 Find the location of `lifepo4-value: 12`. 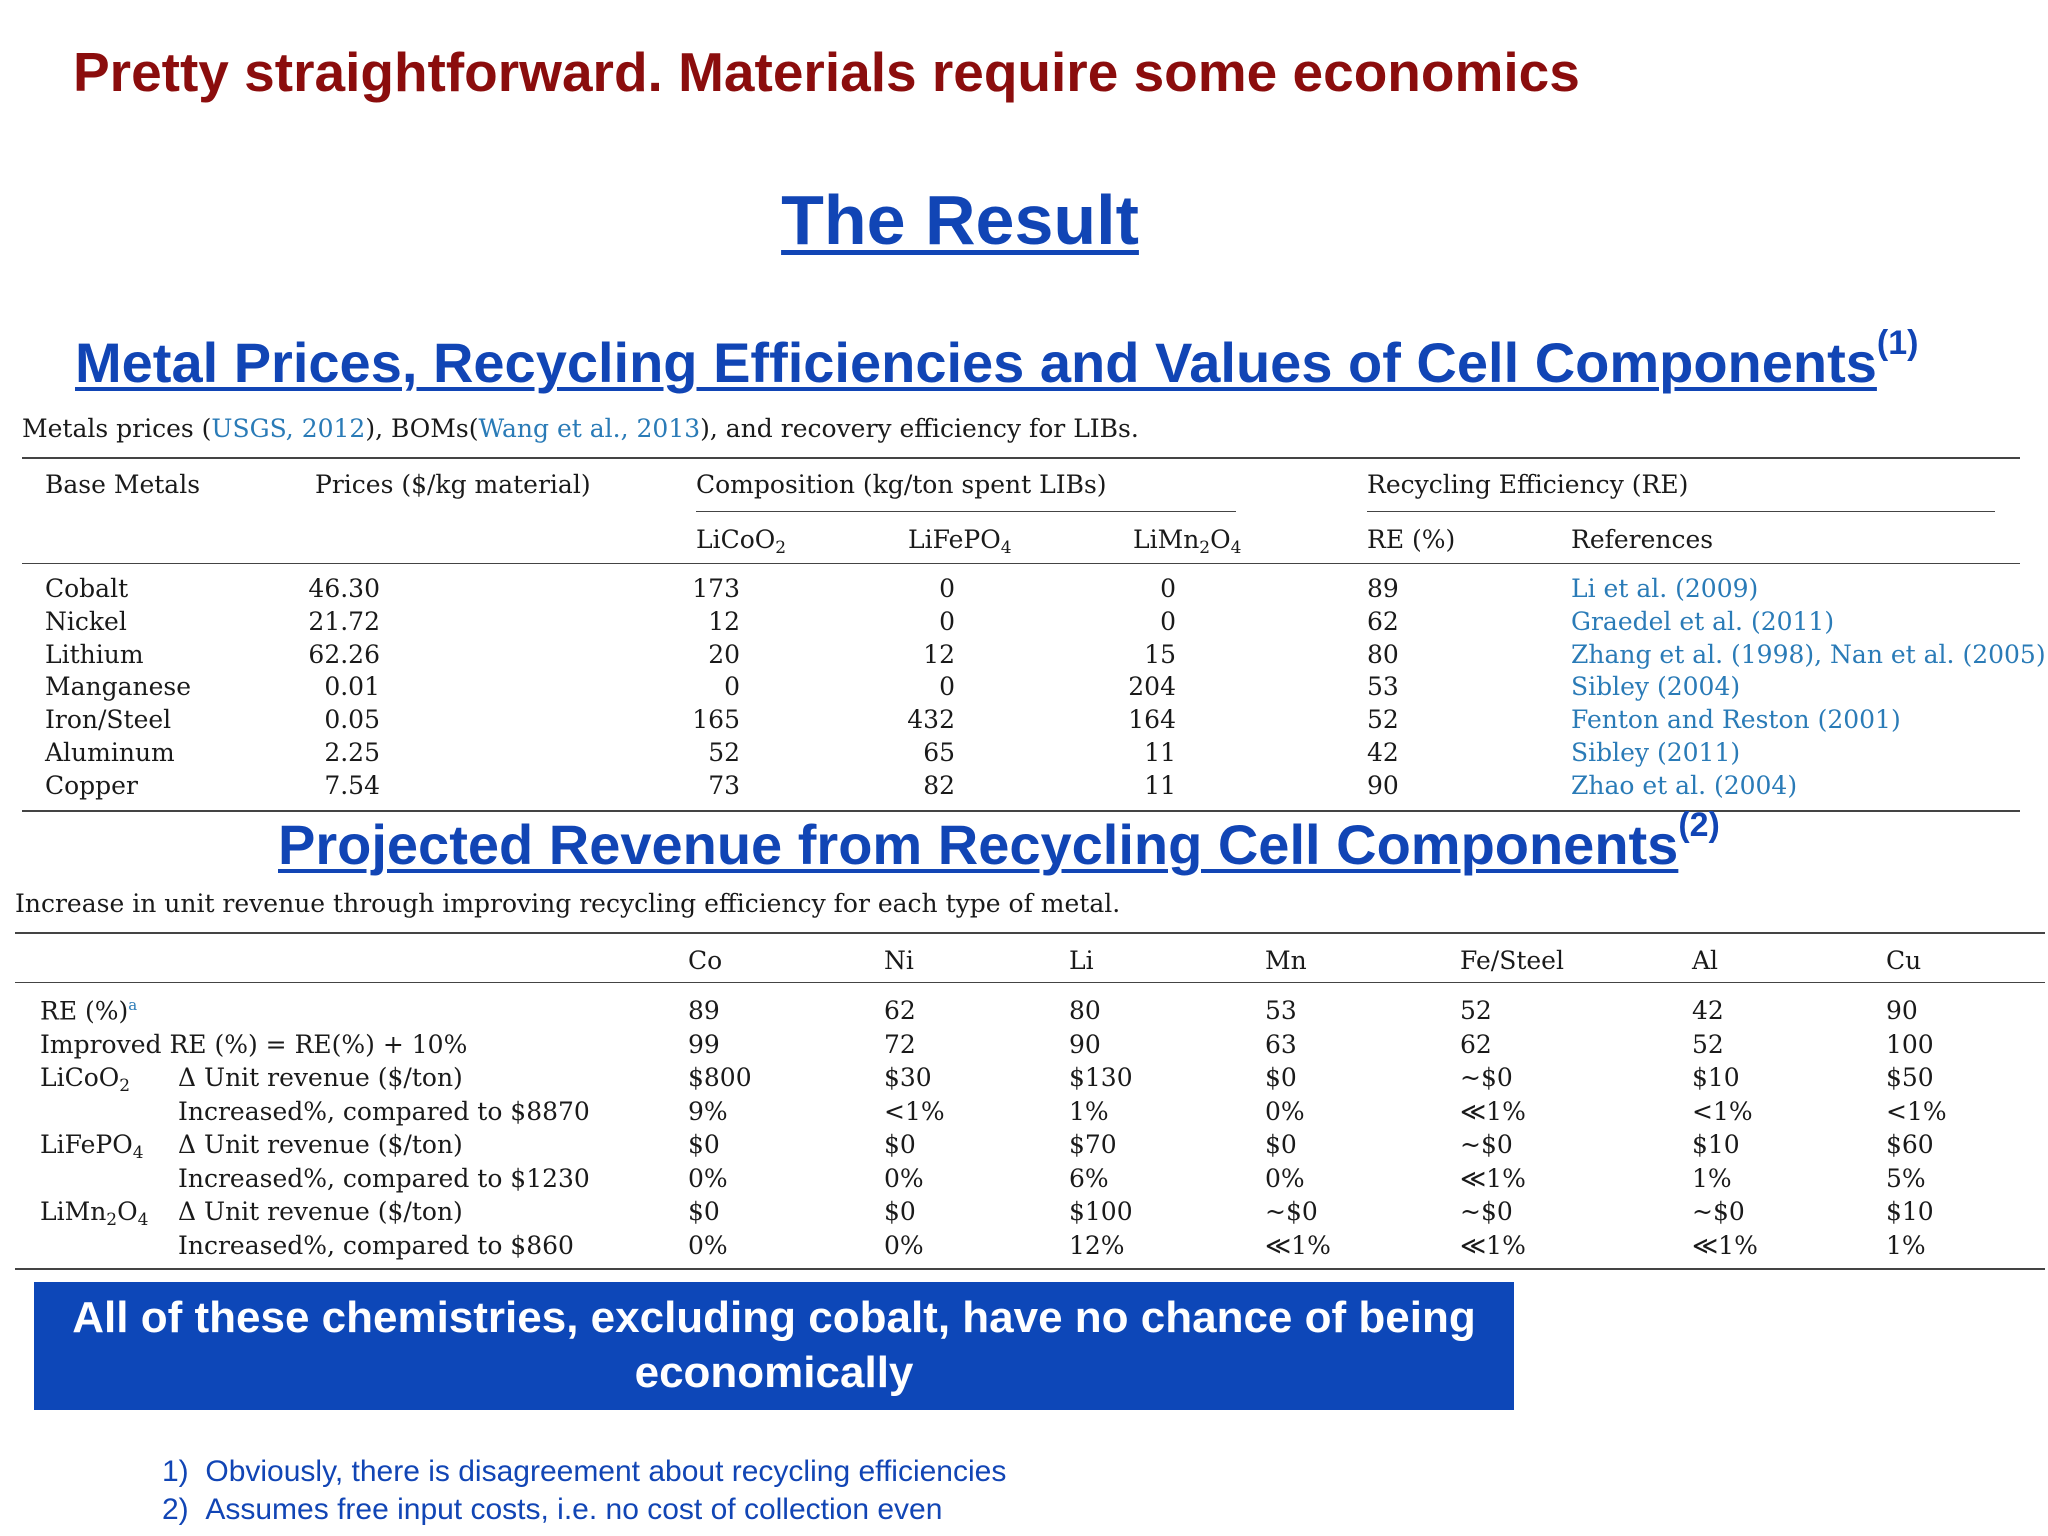

lifepo4-value: 12 is located at coordinates (939, 654).